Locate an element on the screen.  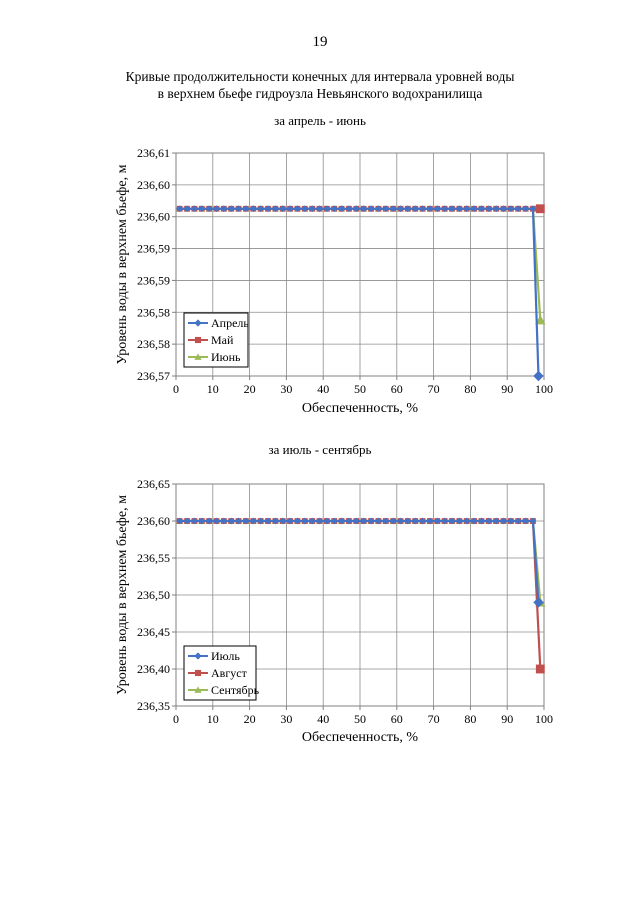
x-tick-label: 40 is located at coordinates (323, 719).